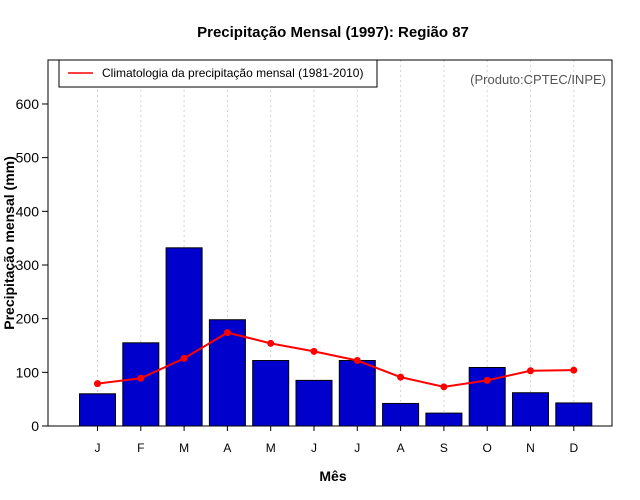  I want to click on x-tick-label: N, so click(530, 448).